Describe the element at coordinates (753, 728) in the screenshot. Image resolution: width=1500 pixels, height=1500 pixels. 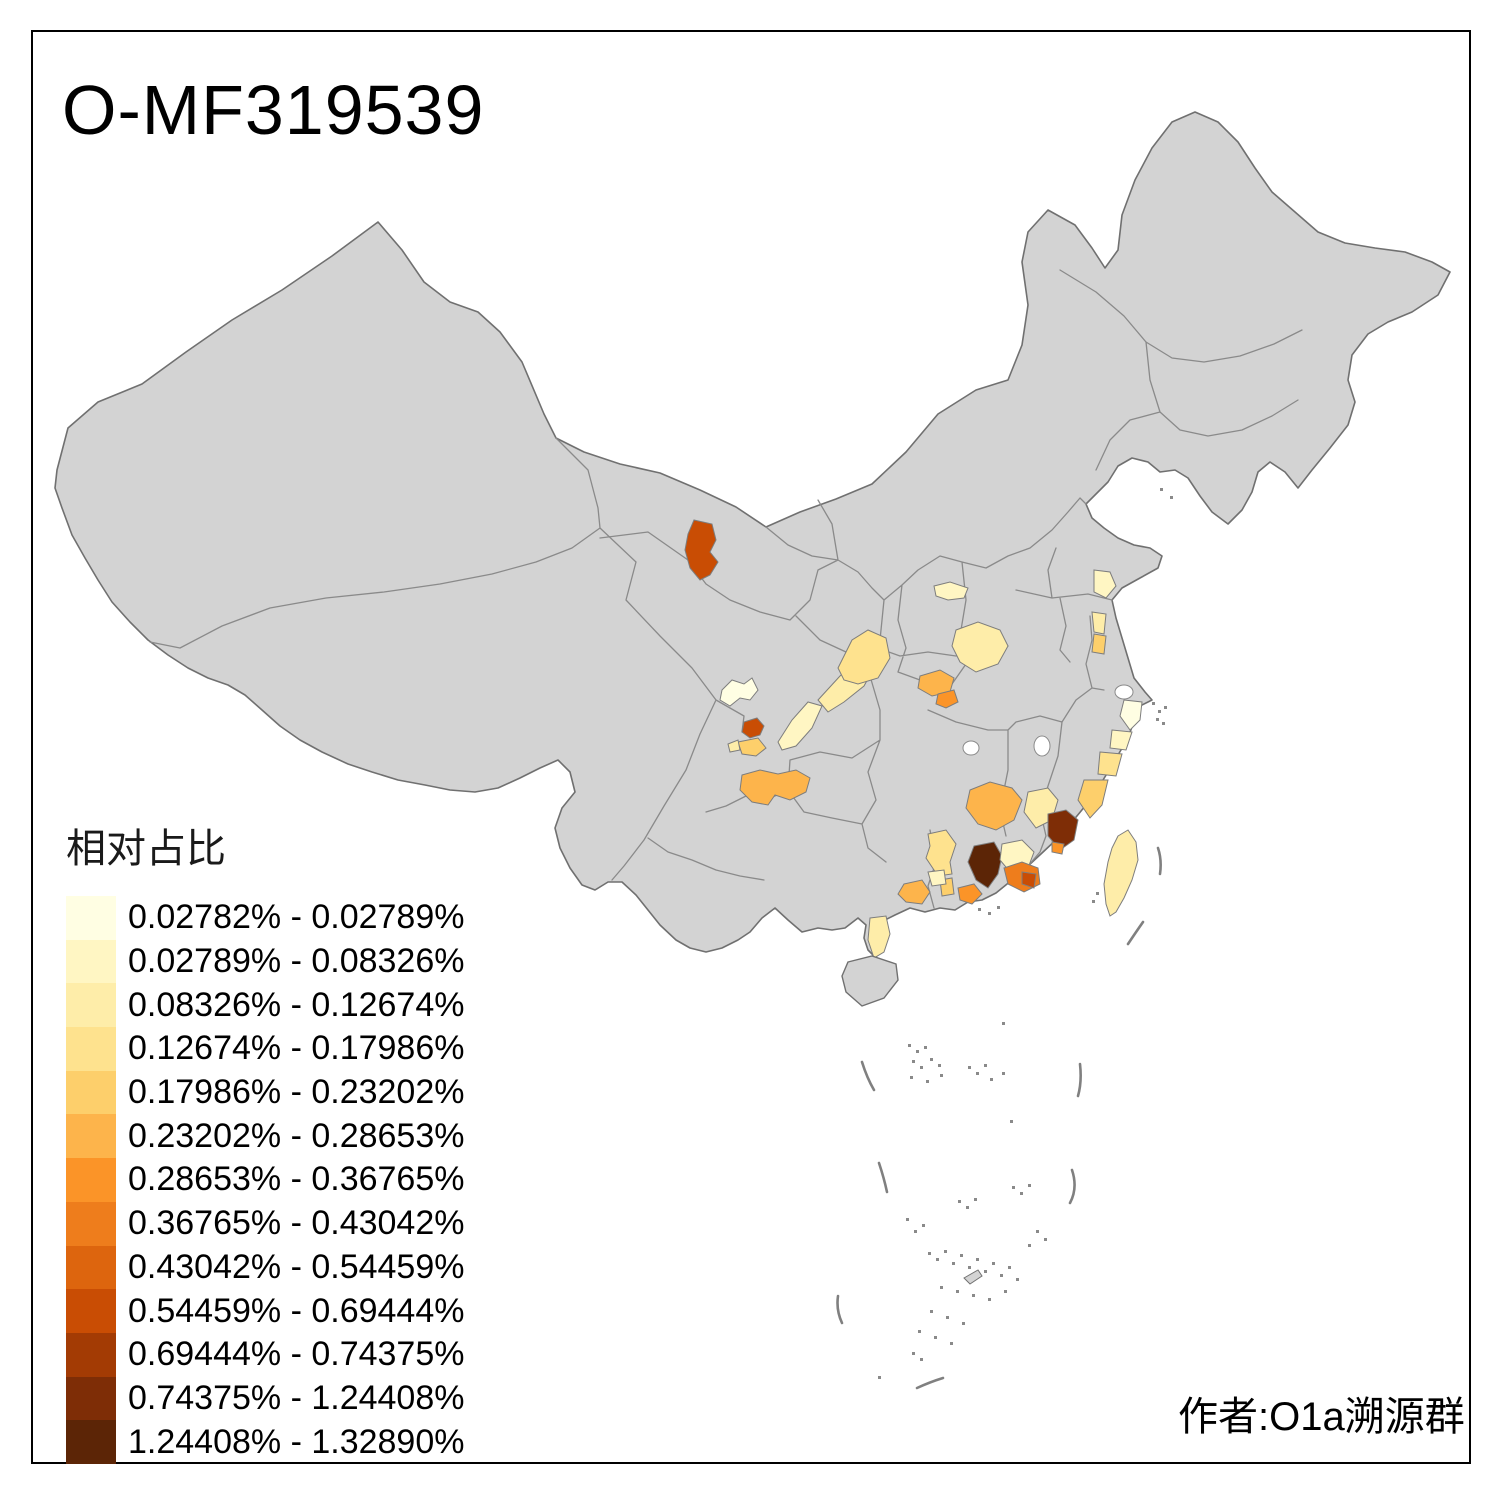
I see `map-region-sichuan-s` at that location.